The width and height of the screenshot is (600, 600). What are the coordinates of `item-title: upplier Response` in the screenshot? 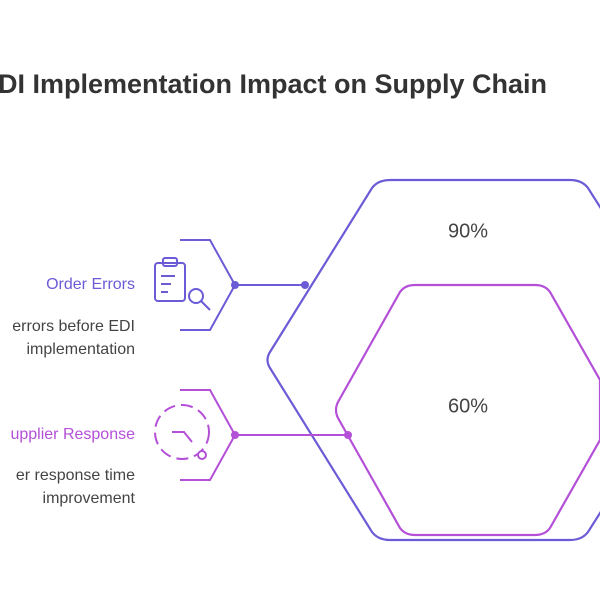 It's located at (72, 434).